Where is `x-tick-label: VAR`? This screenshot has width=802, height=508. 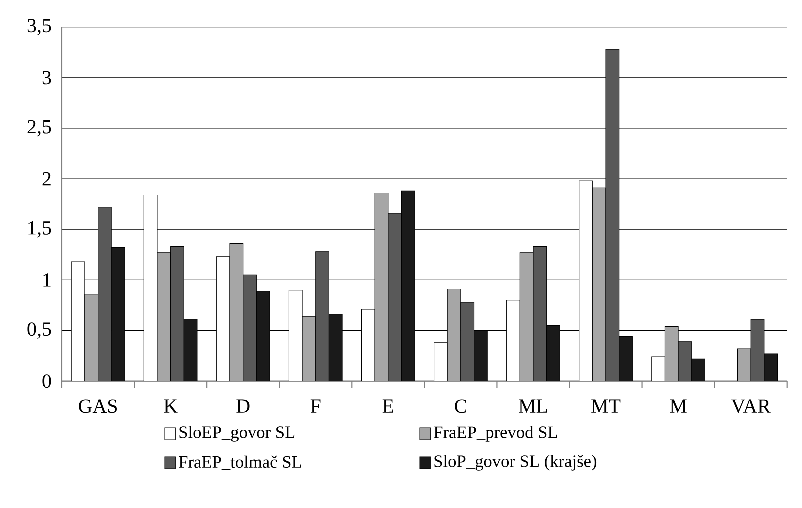
x-tick-label: VAR is located at coordinates (751, 407).